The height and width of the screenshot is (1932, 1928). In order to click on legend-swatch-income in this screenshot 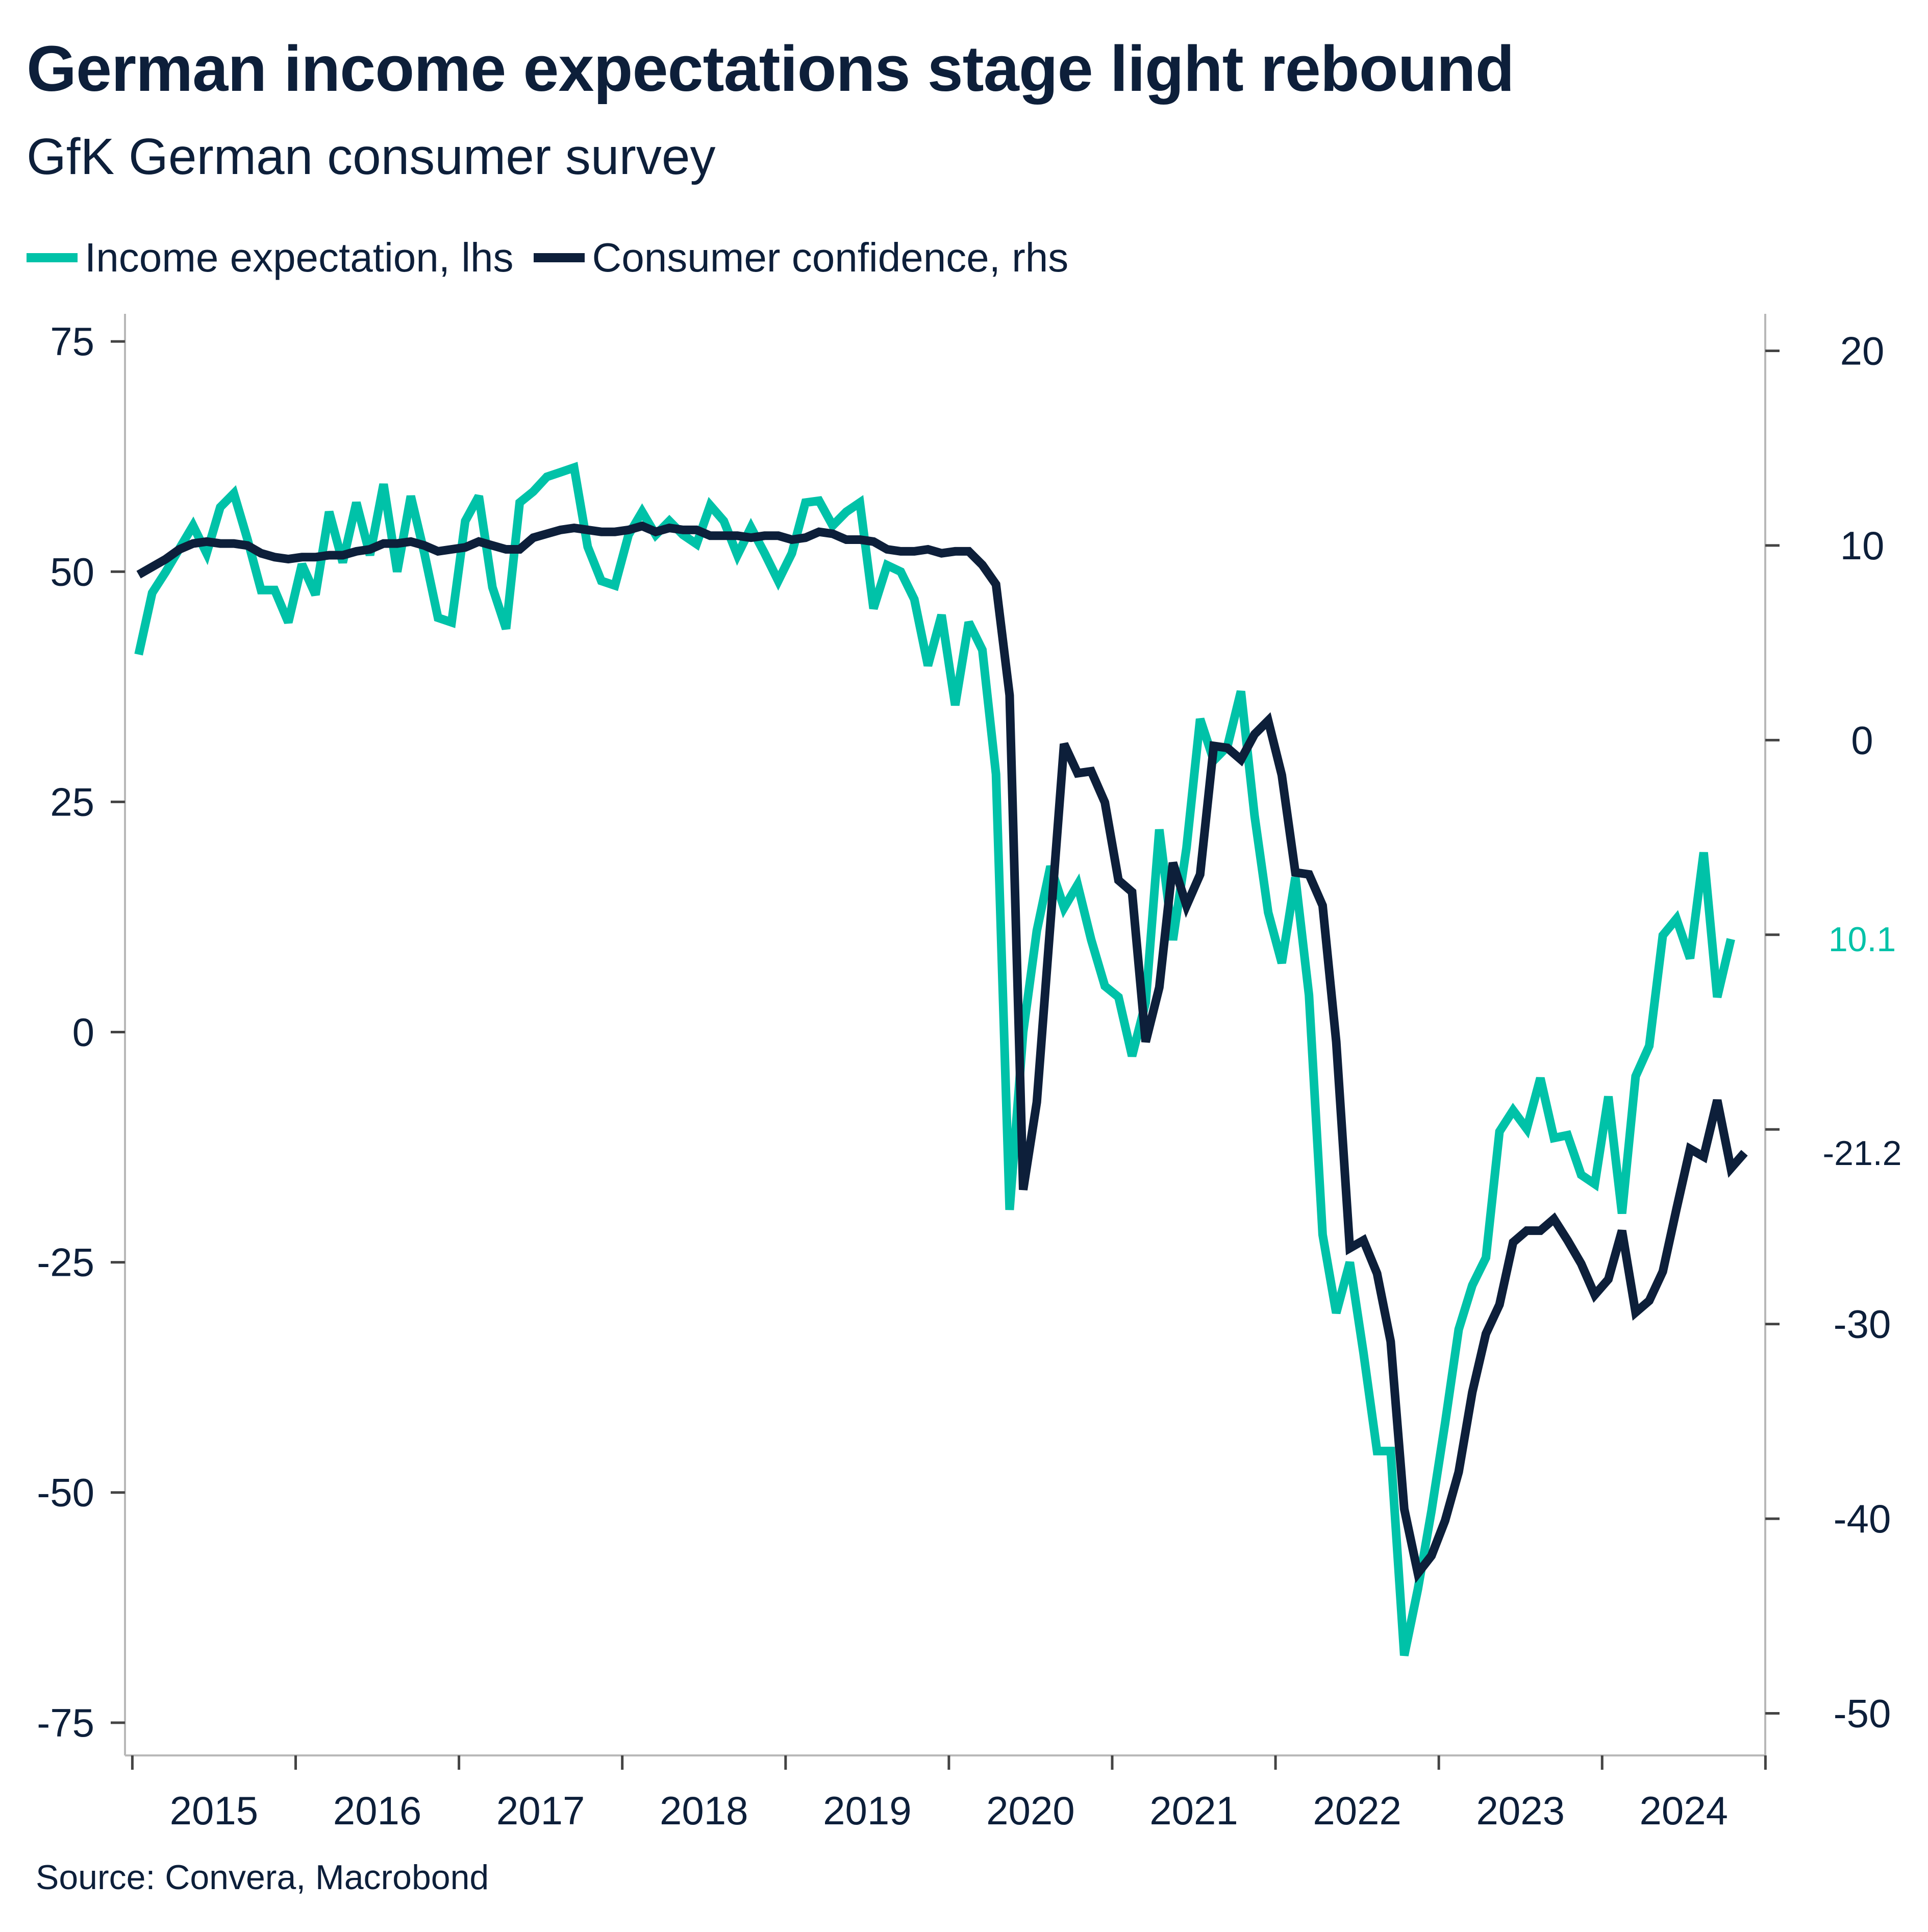, I will do `click(52, 257)`.